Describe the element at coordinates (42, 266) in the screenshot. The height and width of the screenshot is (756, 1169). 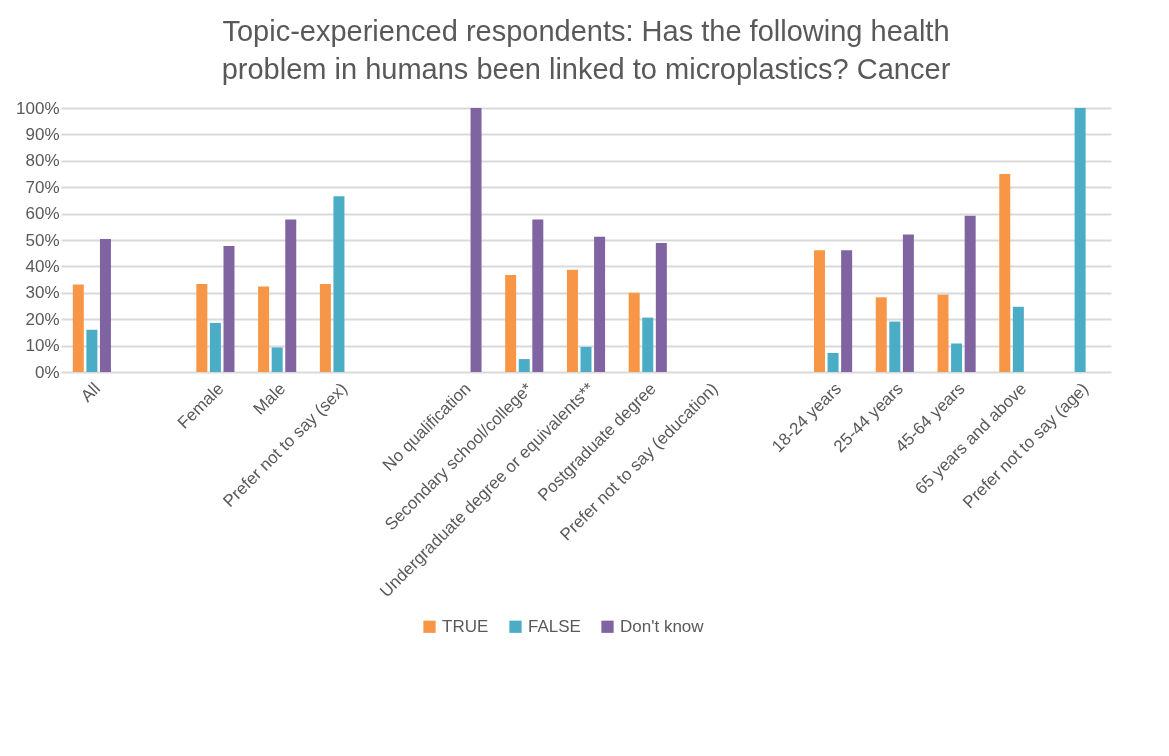
I see `y-tick-label: 40%` at that location.